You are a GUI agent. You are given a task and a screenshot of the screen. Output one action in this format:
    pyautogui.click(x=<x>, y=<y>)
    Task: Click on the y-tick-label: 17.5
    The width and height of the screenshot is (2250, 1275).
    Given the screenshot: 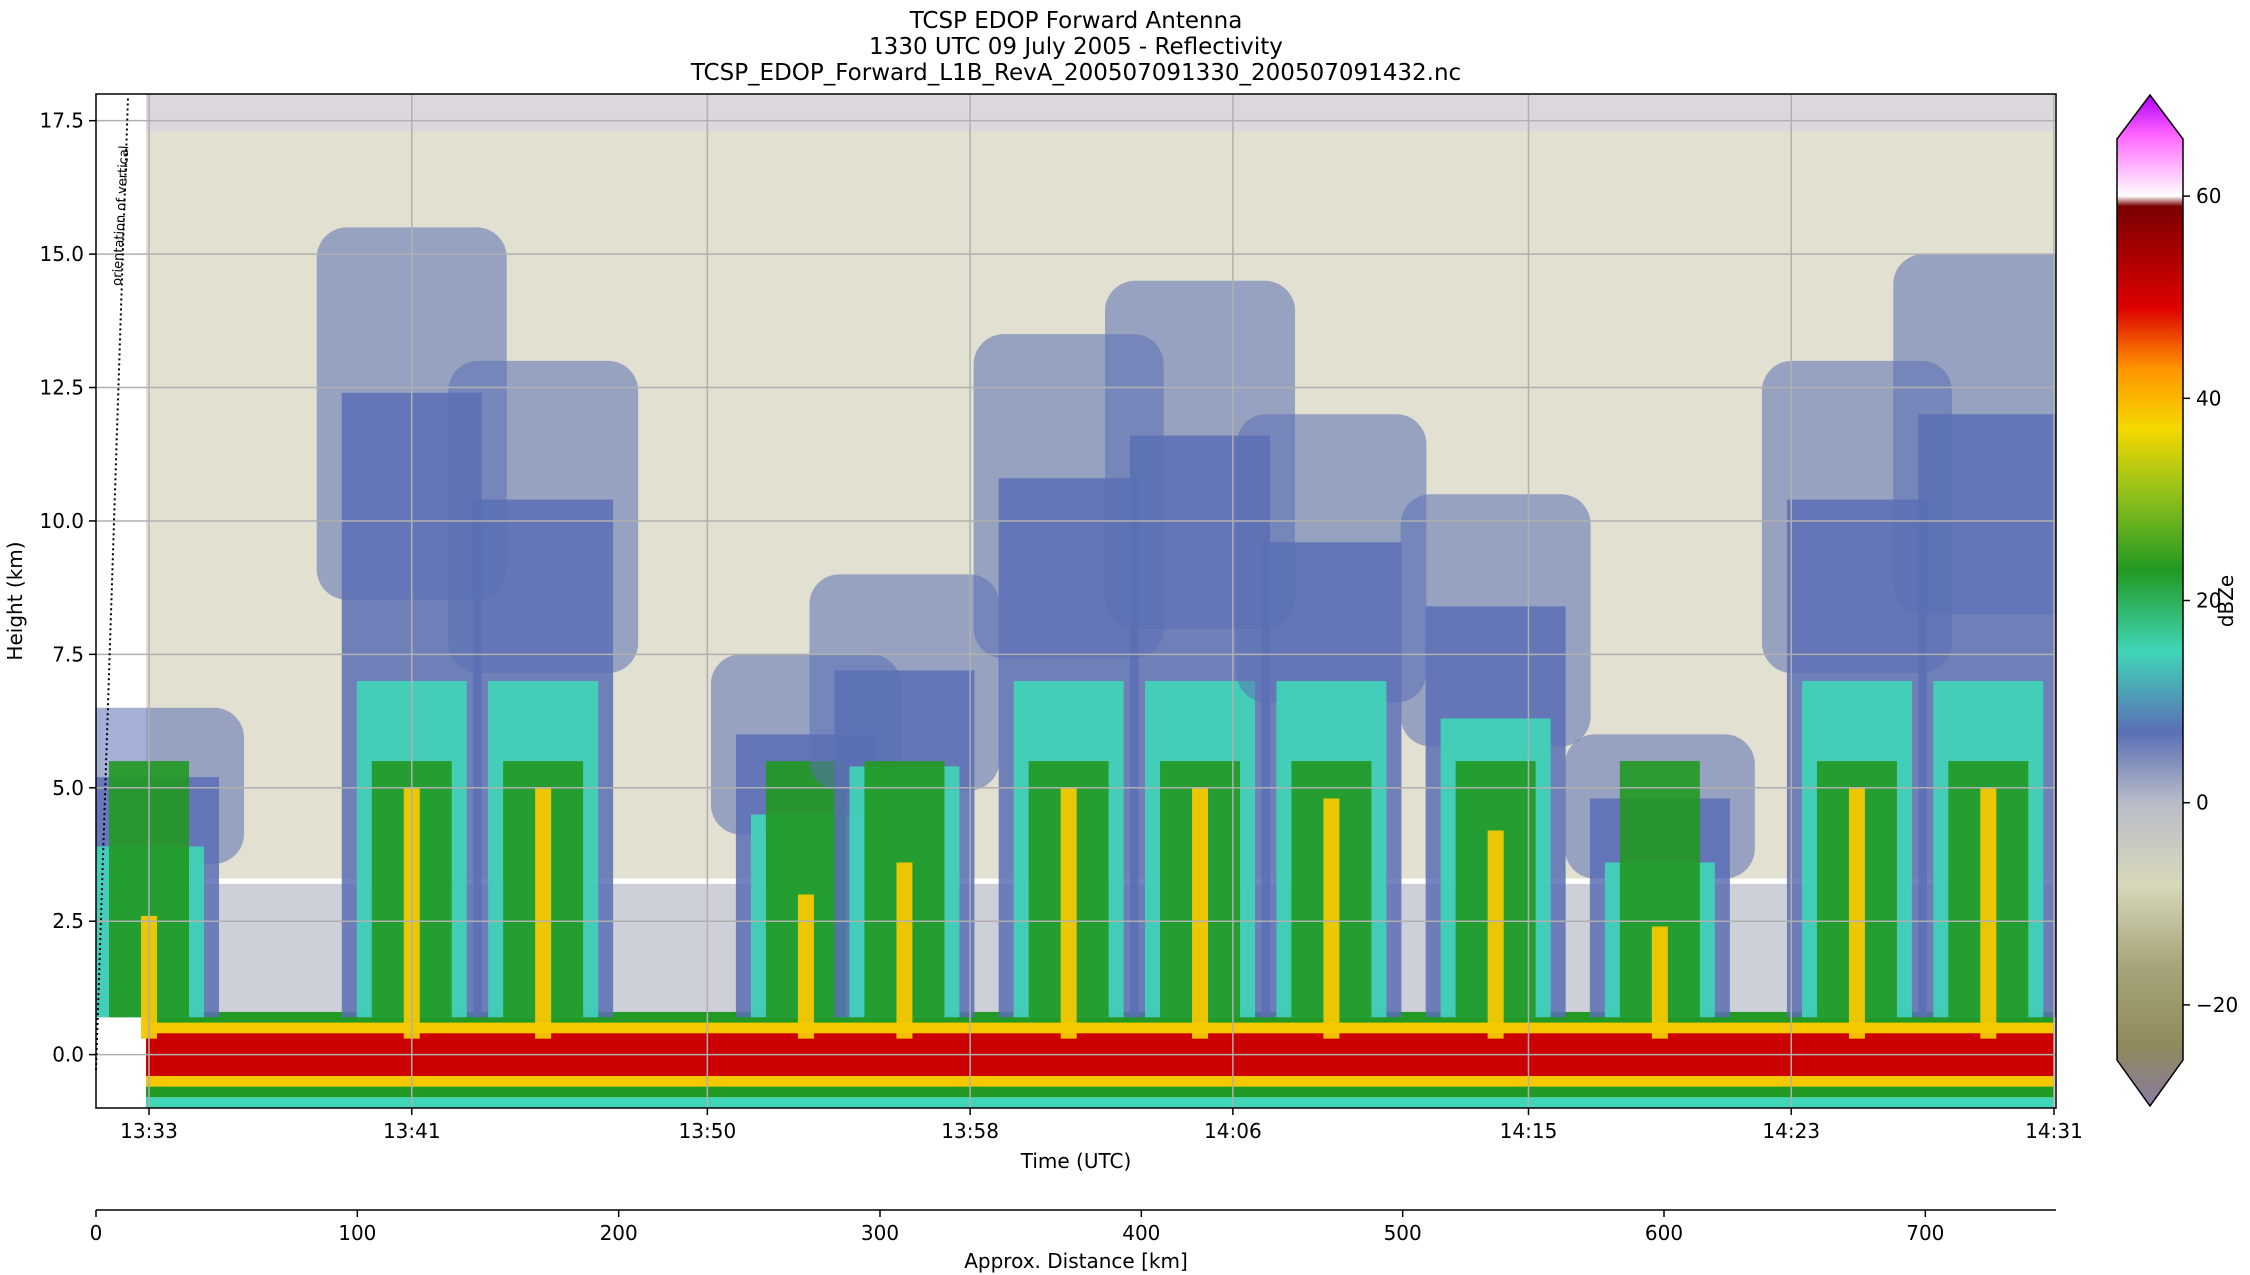 What is the action you would take?
    pyautogui.click(x=61, y=121)
    